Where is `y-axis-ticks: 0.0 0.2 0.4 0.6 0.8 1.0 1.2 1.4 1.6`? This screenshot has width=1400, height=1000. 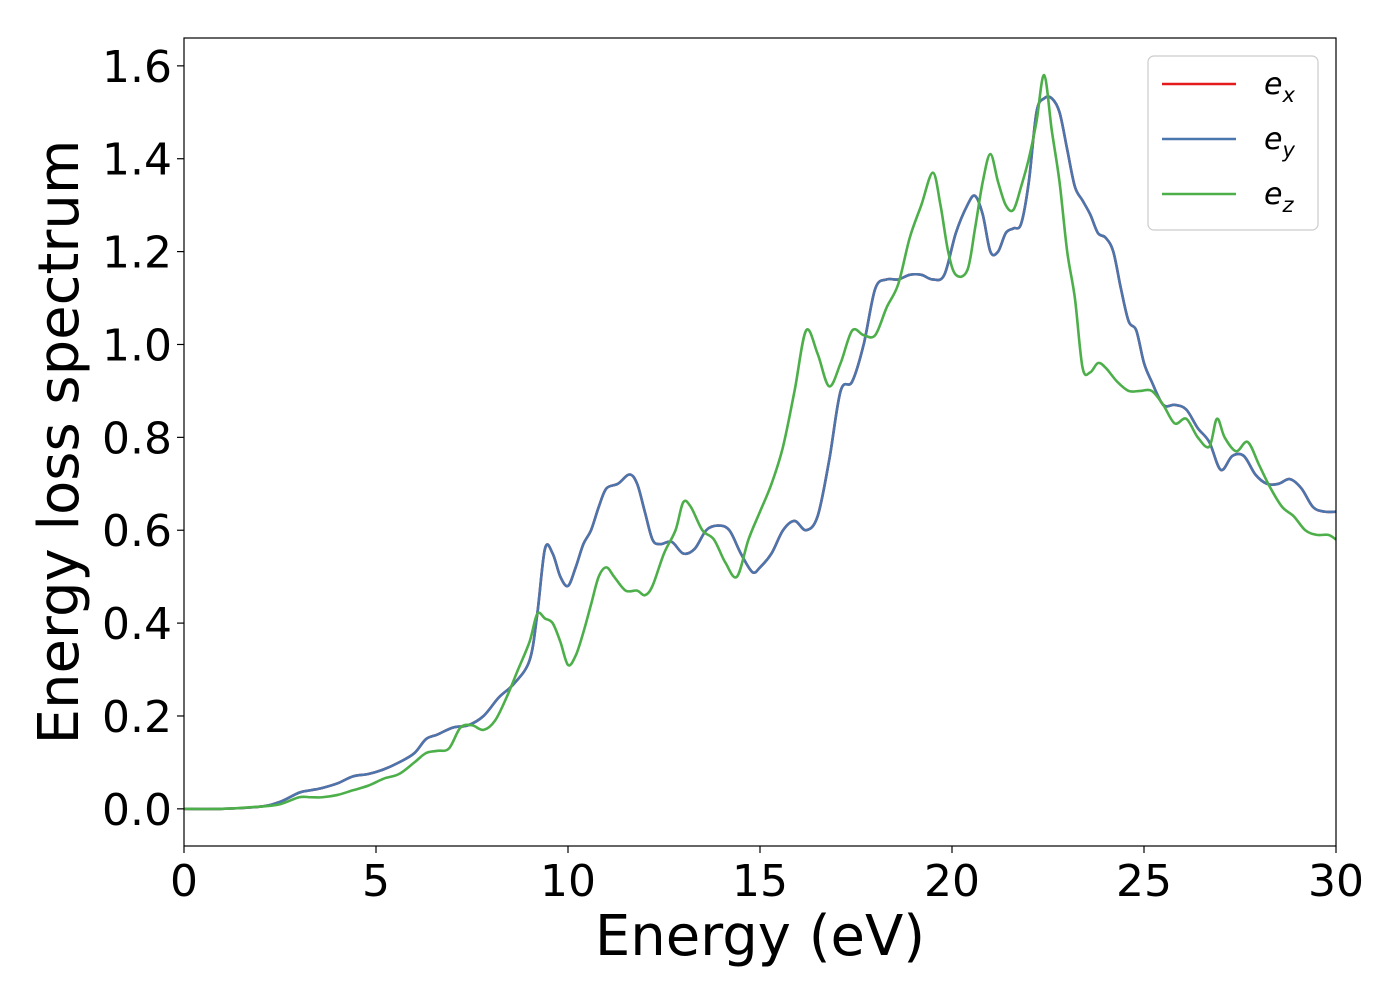
y-axis-ticks: 0.0 0.2 0.4 0.6 0.8 1.0 1.2 1.4 1.6 is located at coordinates (143, 439).